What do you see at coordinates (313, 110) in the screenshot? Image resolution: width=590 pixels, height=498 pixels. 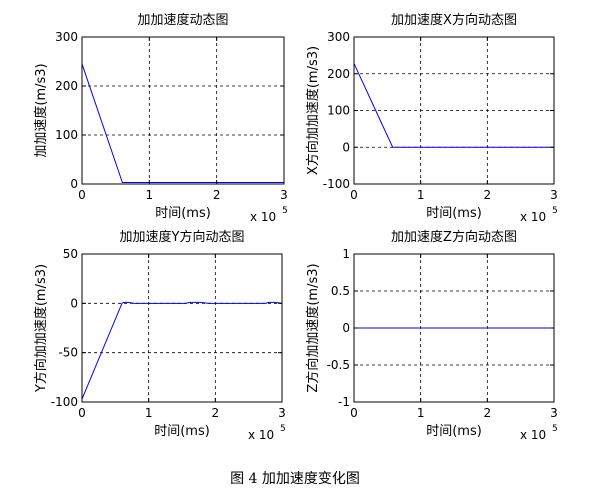 I see `y-axis-label: X方向加加速度(m/s3)` at bounding box center [313, 110].